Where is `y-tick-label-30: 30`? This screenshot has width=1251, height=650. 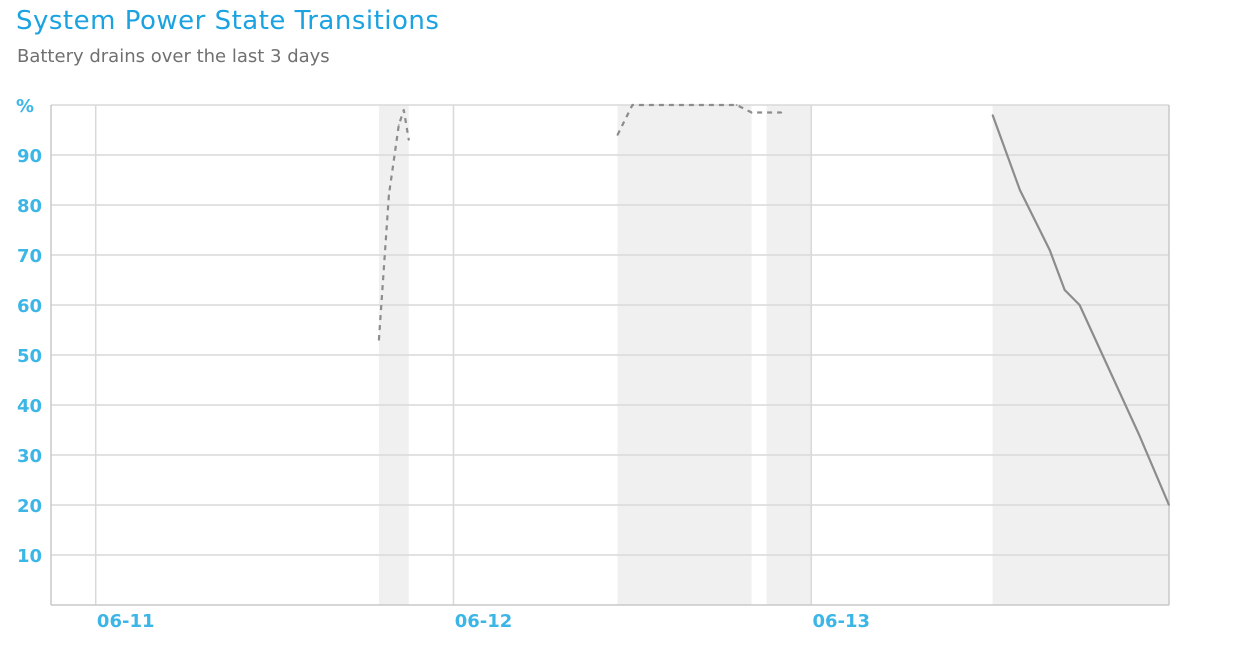 y-tick-label-30: 30 is located at coordinates (29, 456).